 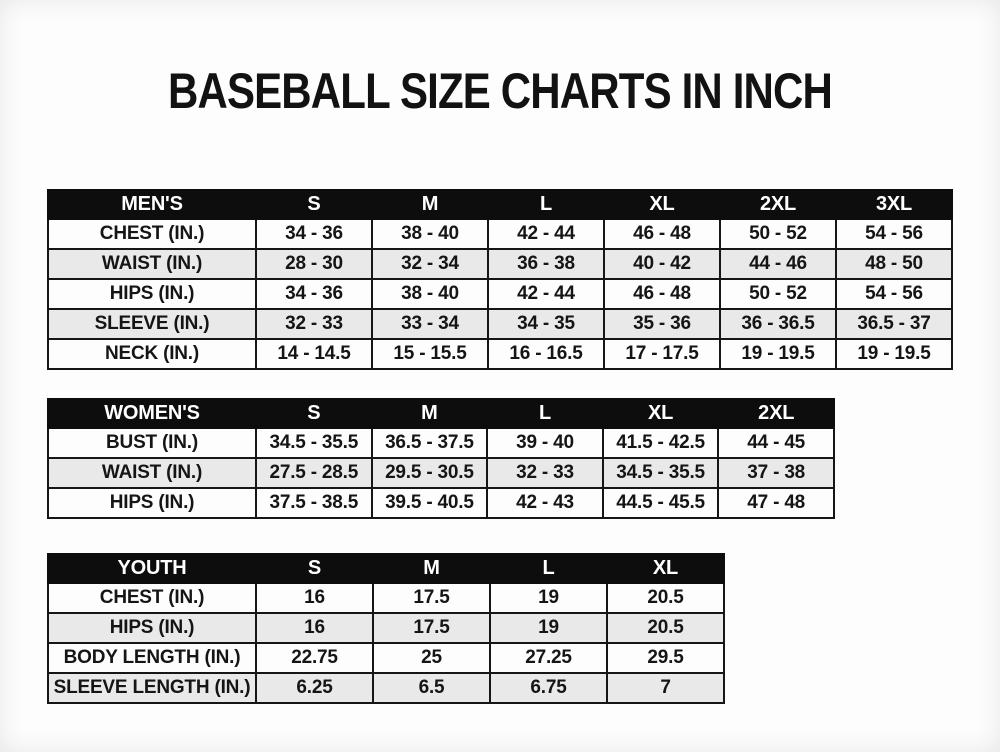 What do you see at coordinates (546, 264) in the screenshot?
I see `size-value-cell: 36 - 38` at bounding box center [546, 264].